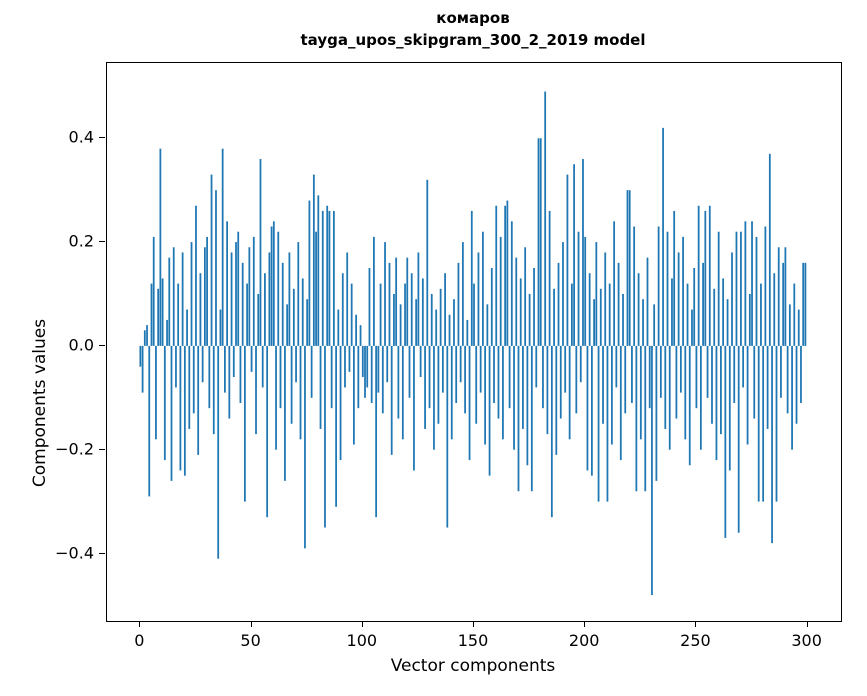 The width and height of the screenshot is (867, 696). What do you see at coordinates (139, 640) in the screenshot?
I see `x-tick-label: 0` at bounding box center [139, 640].